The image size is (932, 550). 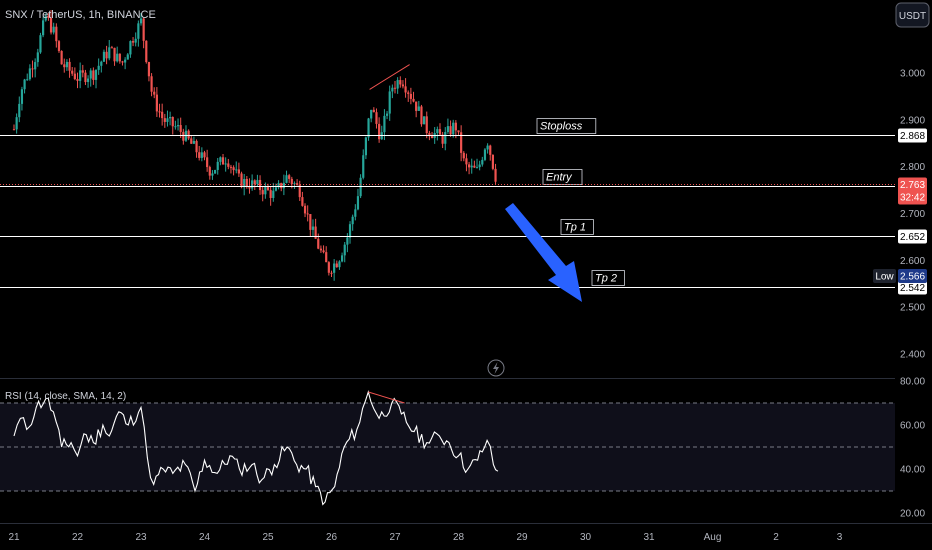 I want to click on rsi-tick-label: 20.00, so click(x=912, y=514).